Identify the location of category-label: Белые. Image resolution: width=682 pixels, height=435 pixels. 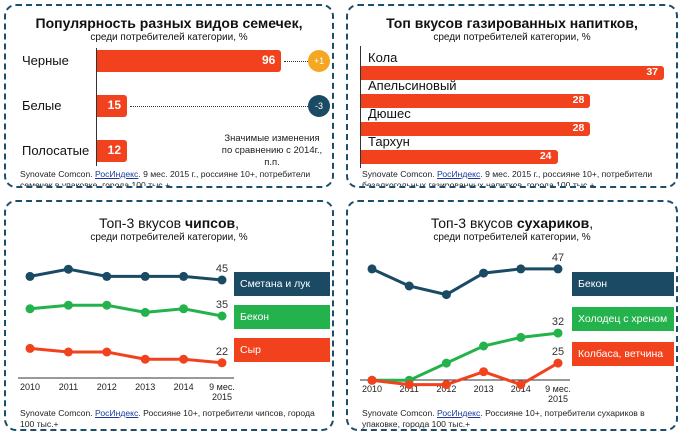
(42, 105).